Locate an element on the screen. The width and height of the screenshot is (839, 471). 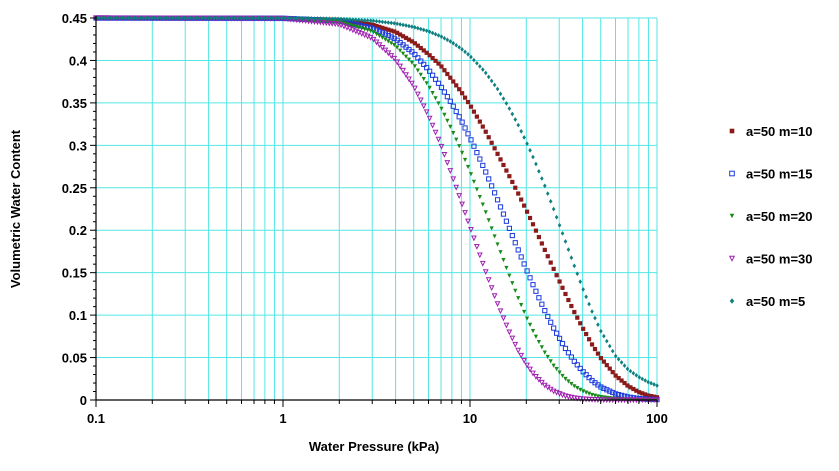
legend-item: a=50 m=5 is located at coordinates (767, 301).